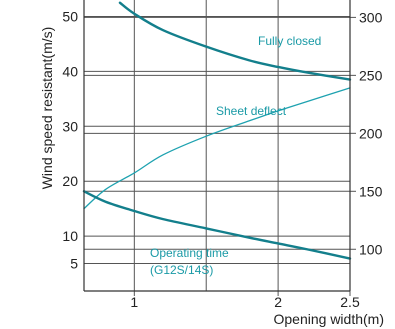 This screenshot has width=395, height=329. I want to click on fully-closed-line, so click(235, 41).